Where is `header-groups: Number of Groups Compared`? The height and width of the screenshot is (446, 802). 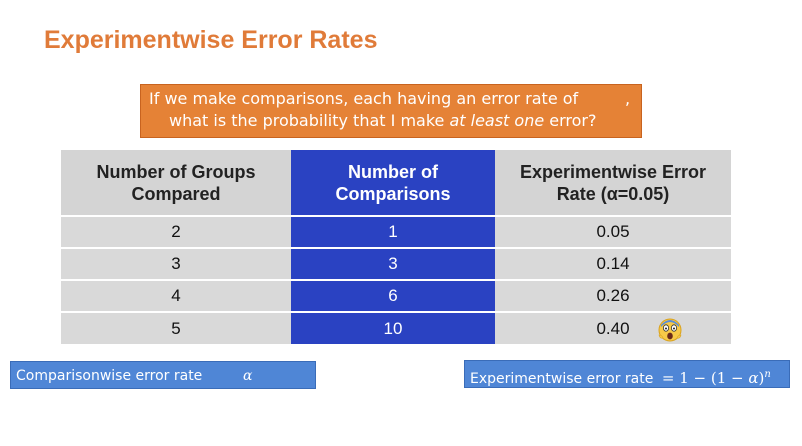 header-groups: Number of Groups Compared is located at coordinates (176, 183).